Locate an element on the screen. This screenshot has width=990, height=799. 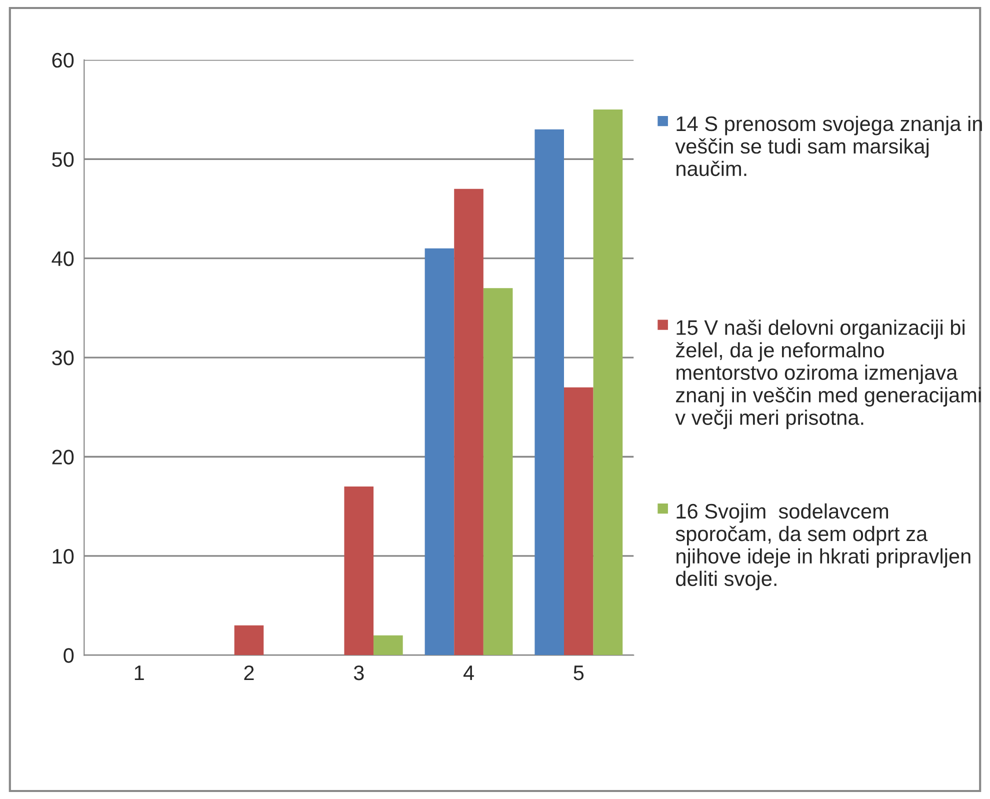
y-tick-label: 60 is located at coordinates (63, 60).